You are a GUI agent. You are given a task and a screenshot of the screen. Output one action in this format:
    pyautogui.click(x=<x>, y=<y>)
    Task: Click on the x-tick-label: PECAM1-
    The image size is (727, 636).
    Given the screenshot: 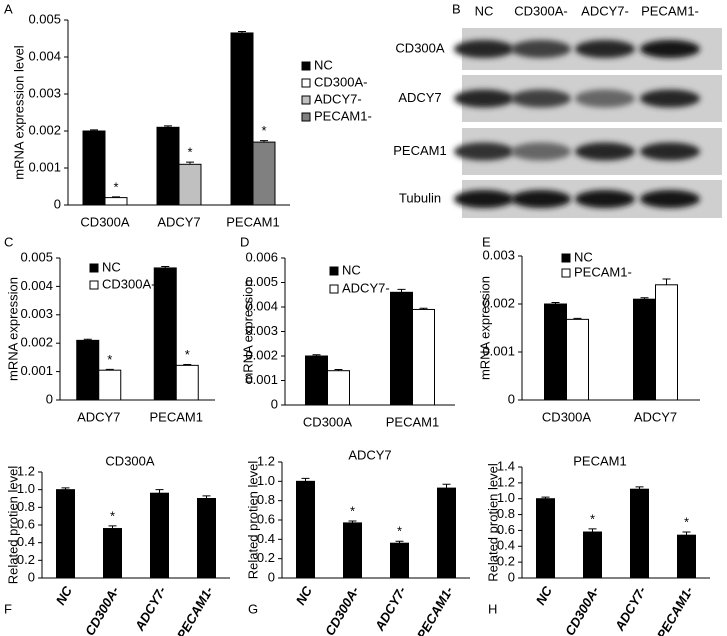 What is the action you would take?
    pyautogui.click(x=195, y=610)
    